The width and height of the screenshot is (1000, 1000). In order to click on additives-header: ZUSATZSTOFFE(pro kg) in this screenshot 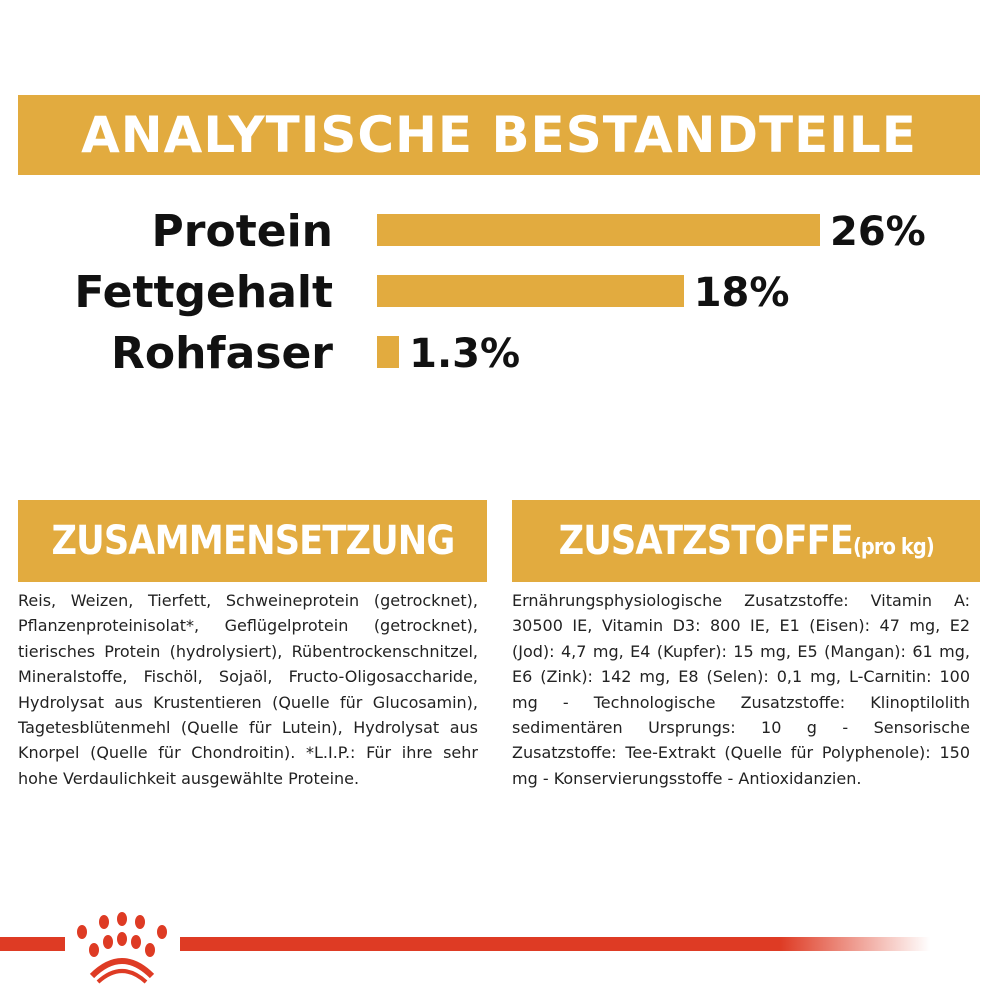, I will do `click(746, 541)`.